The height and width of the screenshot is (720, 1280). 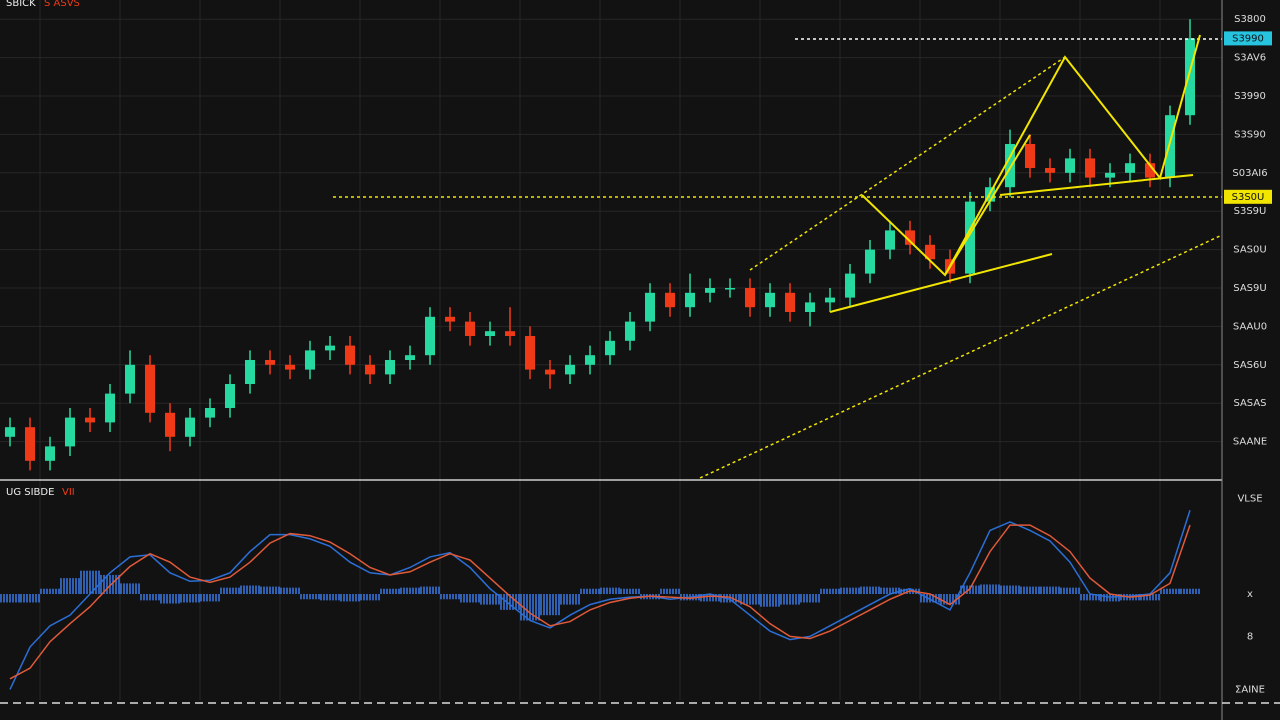 I want to click on y-tick-label: S3AV6, so click(x=1250, y=58).